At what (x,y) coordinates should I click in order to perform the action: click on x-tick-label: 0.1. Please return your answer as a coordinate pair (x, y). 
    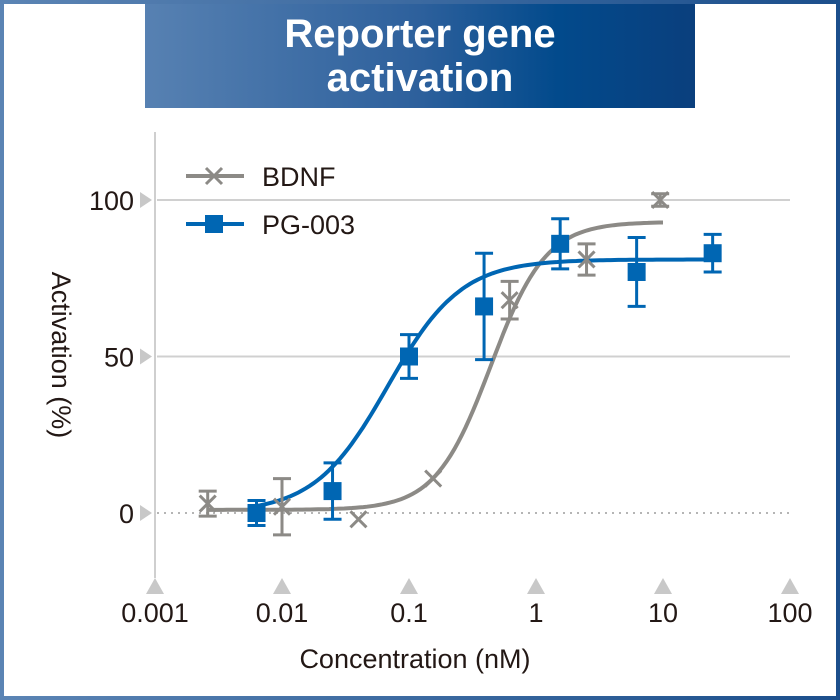
    Looking at the image, I should click on (409, 613).